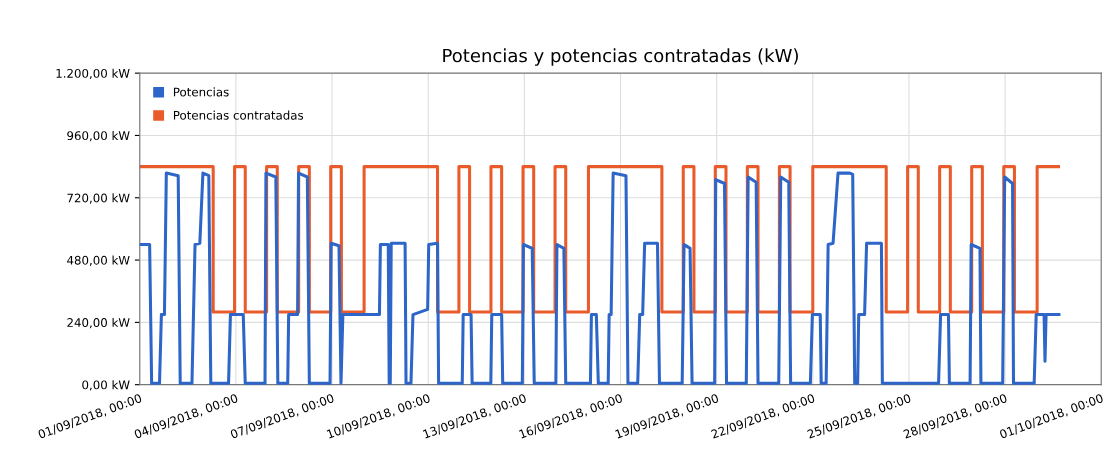 Image resolution: width=1118 pixels, height=472 pixels. What do you see at coordinates (620, 57) in the screenshot?
I see `chart-title: Potencias y potencias contratadas (kW)` at bounding box center [620, 57].